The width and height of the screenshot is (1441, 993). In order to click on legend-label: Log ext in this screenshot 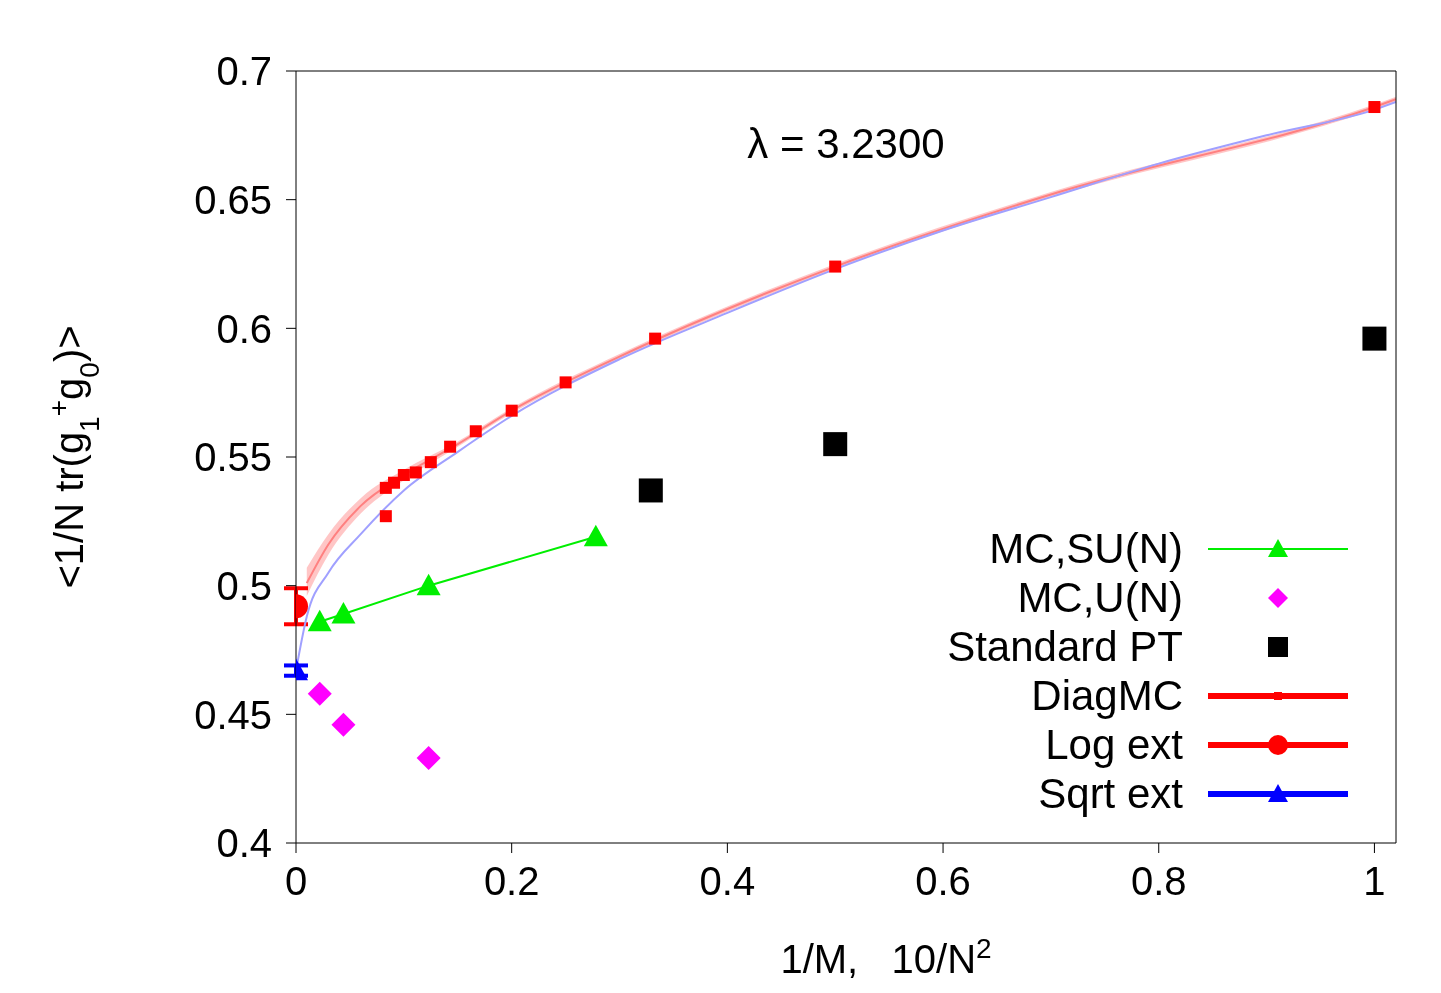, I will do `click(1114, 744)`.